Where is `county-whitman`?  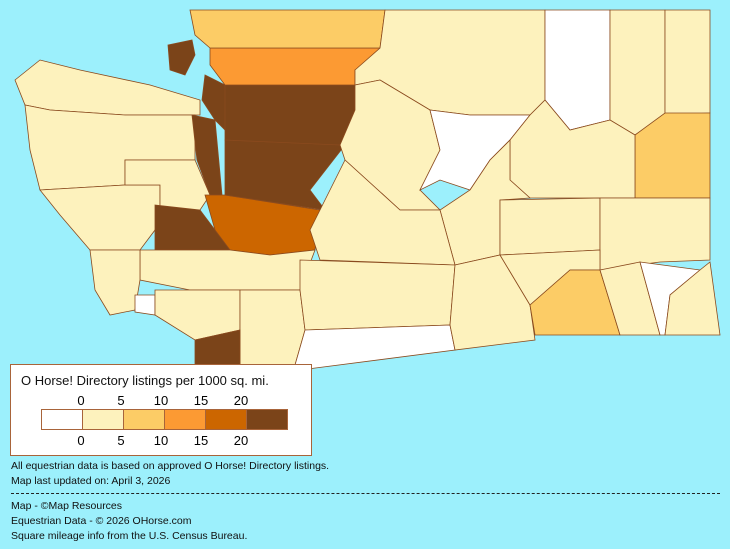 county-whitman is located at coordinates (655, 234).